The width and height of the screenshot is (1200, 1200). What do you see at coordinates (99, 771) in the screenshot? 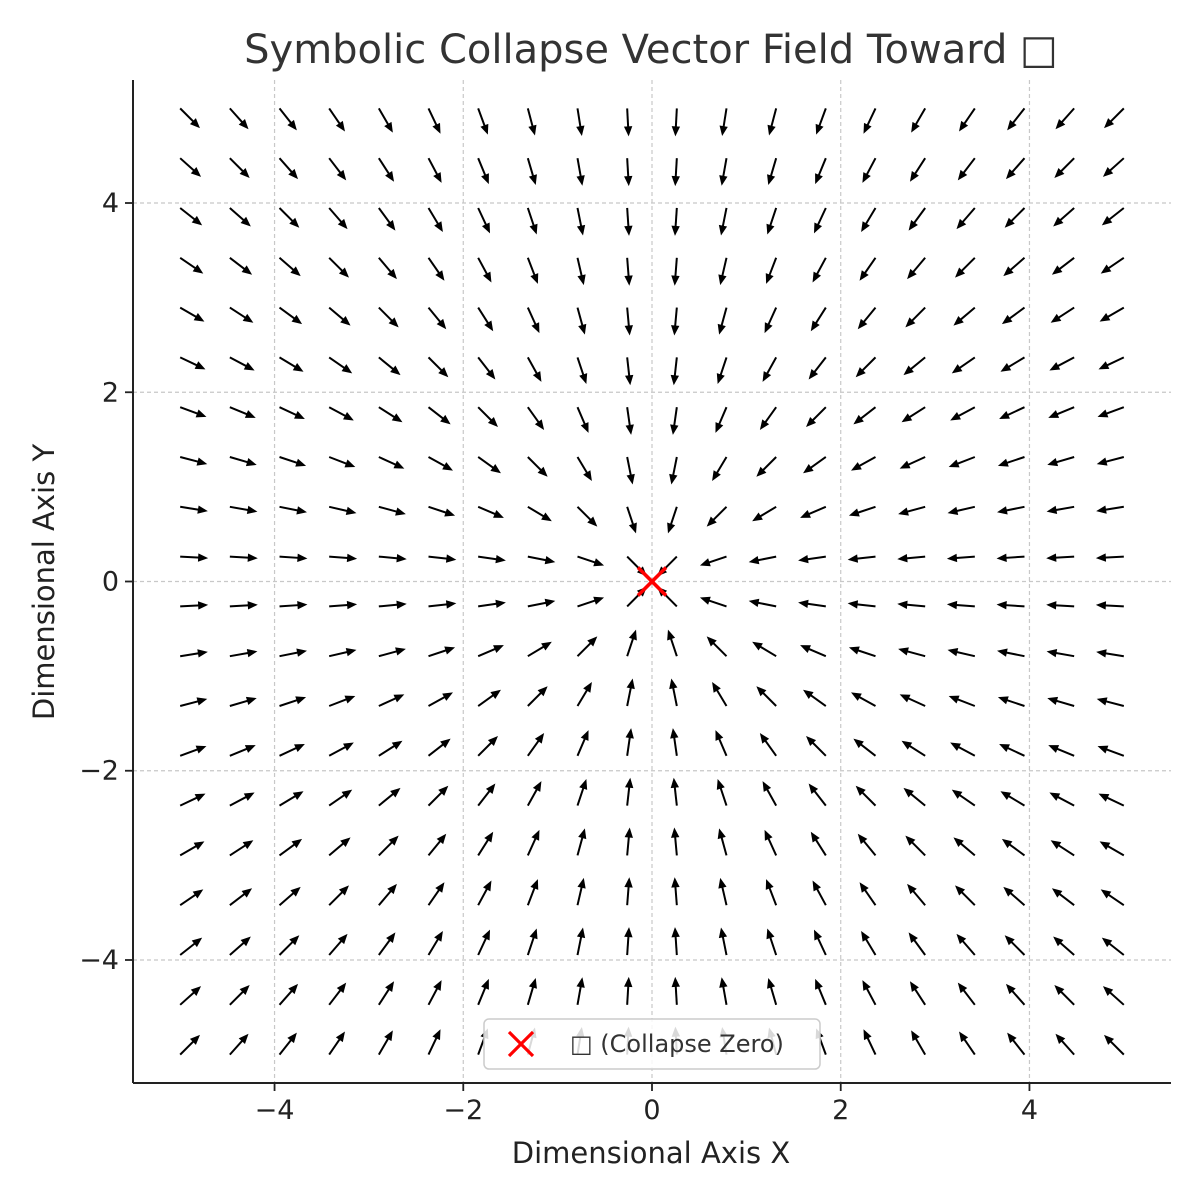
I see `y-tick-label: −2` at bounding box center [99, 771].